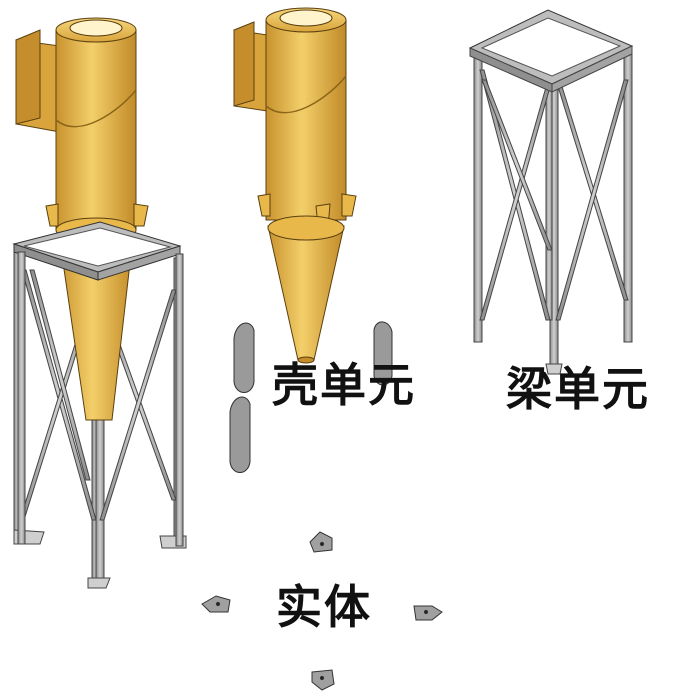  I want to click on label-solid-element: 实体, so click(324, 607).